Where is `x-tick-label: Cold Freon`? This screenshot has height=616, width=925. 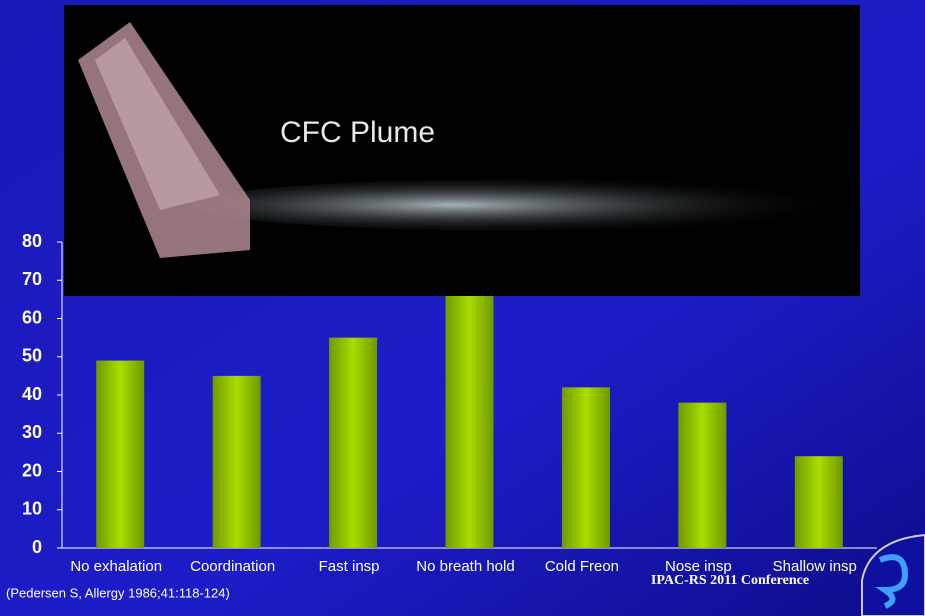
x-tick-label: Cold Freon is located at coordinates (582, 566).